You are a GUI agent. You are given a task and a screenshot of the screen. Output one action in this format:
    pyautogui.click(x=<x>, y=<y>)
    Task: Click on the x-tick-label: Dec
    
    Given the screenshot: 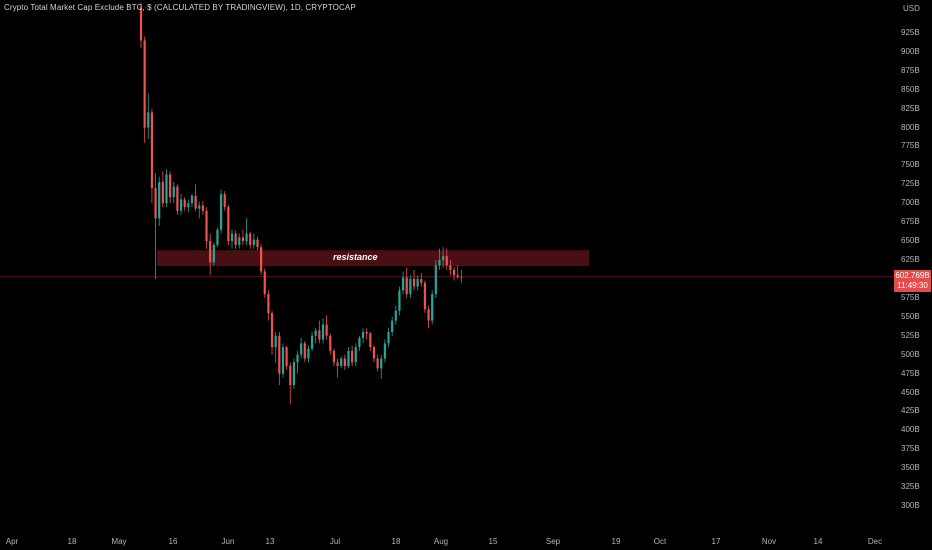 What is the action you would take?
    pyautogui.click(x=875, y=541)
    